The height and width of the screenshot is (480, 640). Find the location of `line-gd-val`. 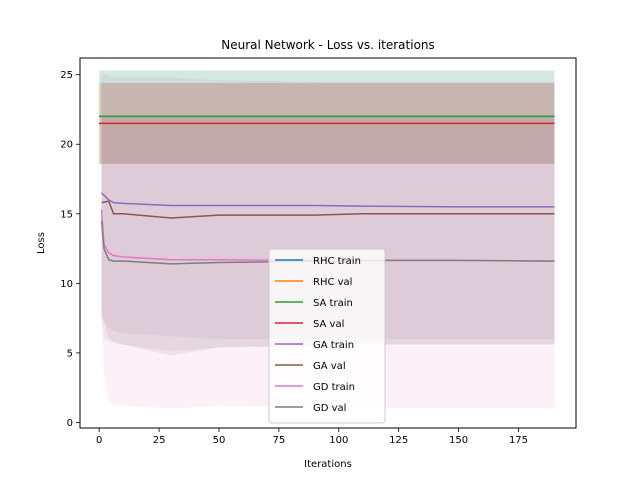

line-gd-val is located at coordinates (327, 242).